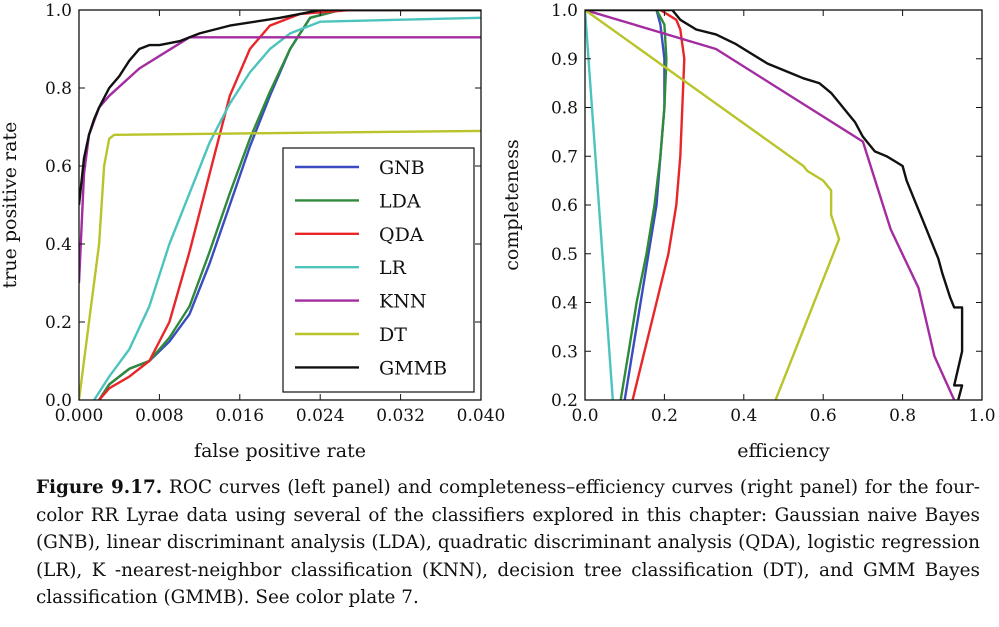 The width and height of the screenshot is (999, 627). I want to click on x-tick-label: 0.008, so click(159, 416).